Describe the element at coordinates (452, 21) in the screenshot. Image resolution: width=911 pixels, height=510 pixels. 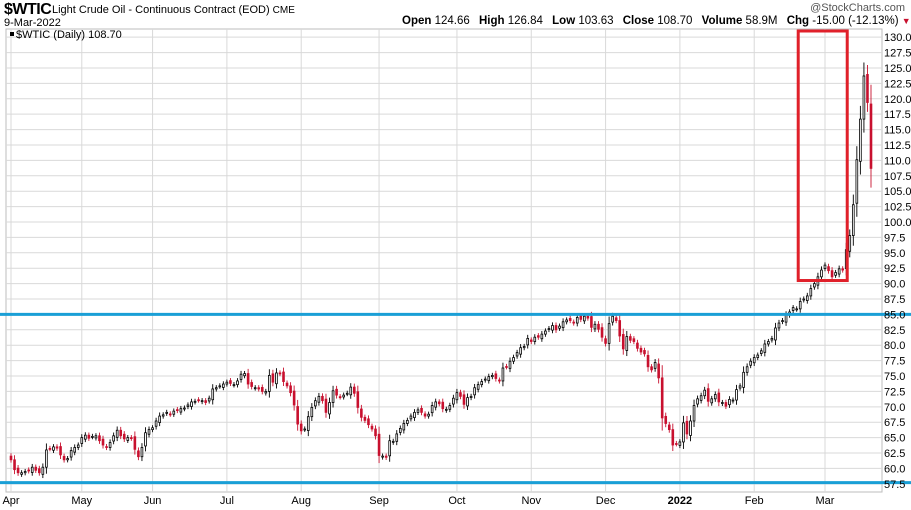
I see `open-value: 124.66` at that location.